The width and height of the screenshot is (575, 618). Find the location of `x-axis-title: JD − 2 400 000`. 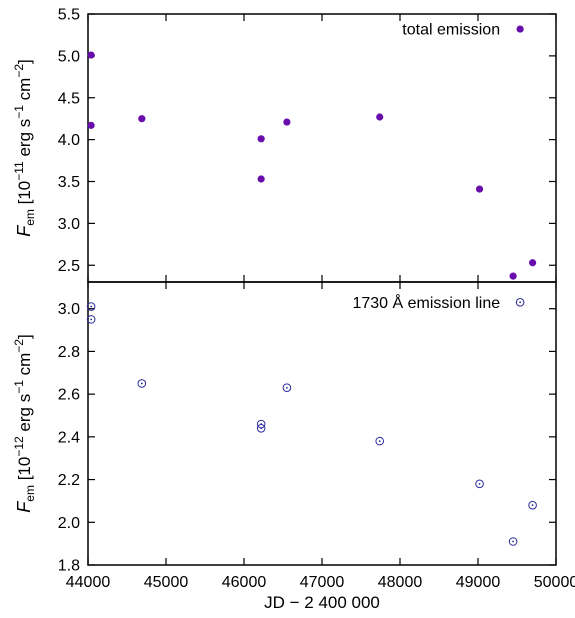

x-axis-title: JD − 2 400 000 is located at coordinates (322, 602).